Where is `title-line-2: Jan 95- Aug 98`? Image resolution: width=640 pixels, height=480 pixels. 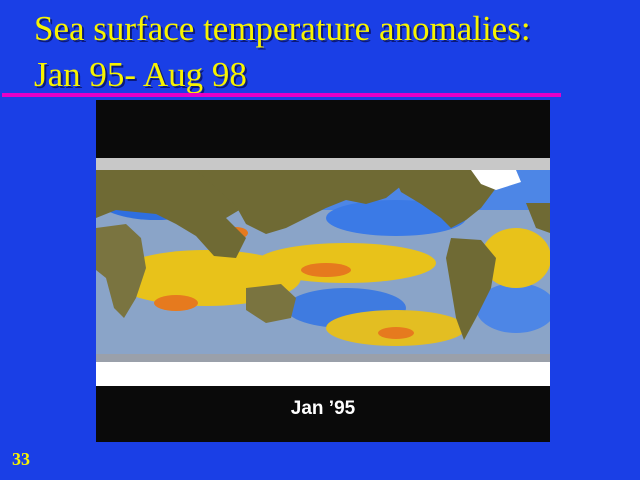 title-line-2: Jan 95- Aug 98 is located at coordinates (140, 74).